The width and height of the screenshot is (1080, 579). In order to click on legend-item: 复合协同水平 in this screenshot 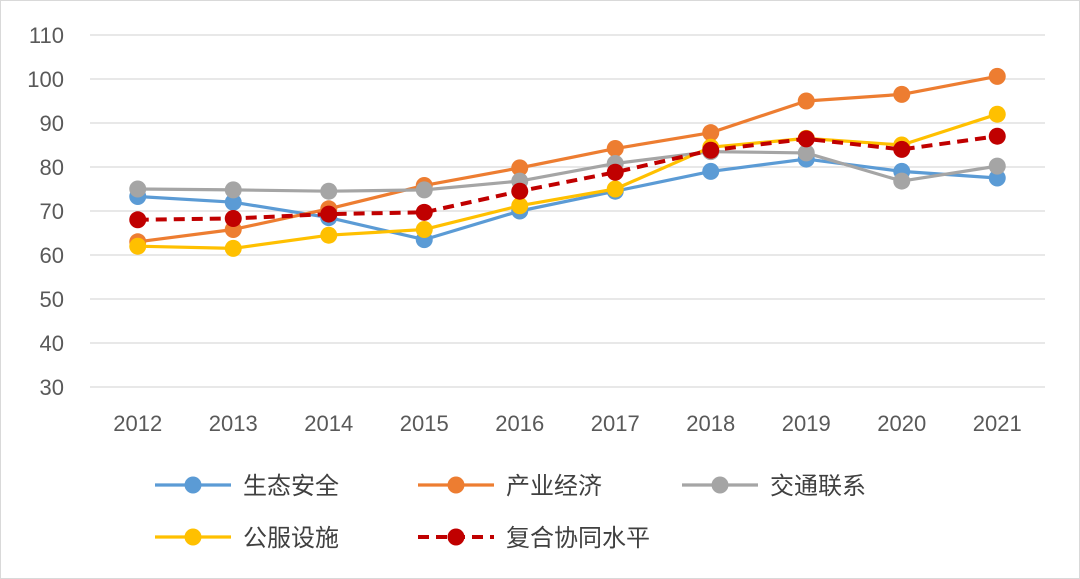, I will do `click(534, 538)`.